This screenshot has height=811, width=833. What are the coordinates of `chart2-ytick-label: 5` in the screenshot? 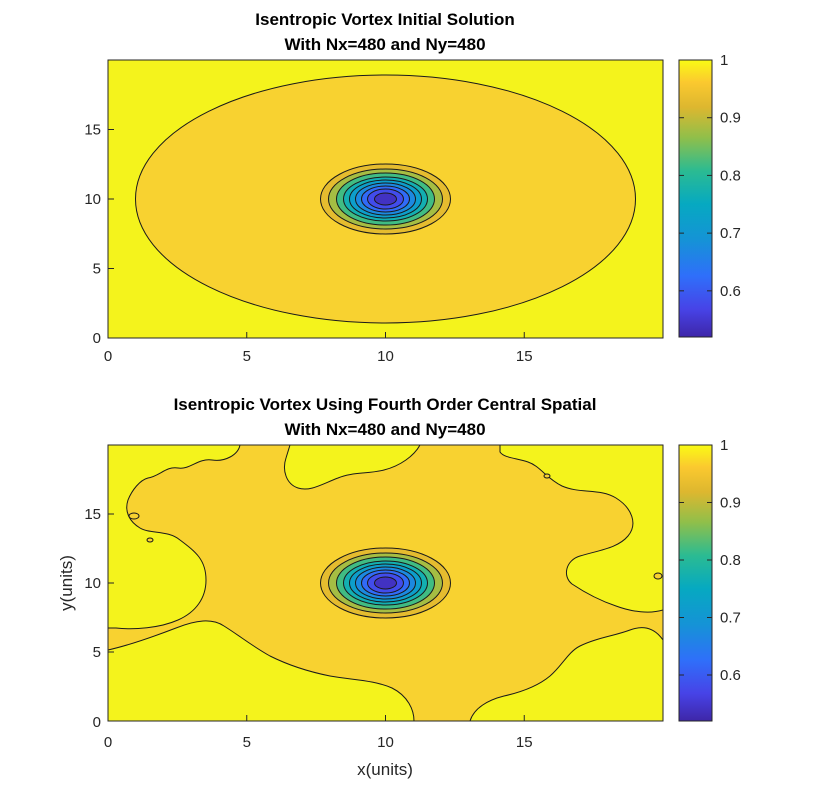 It's located at (97, 652).